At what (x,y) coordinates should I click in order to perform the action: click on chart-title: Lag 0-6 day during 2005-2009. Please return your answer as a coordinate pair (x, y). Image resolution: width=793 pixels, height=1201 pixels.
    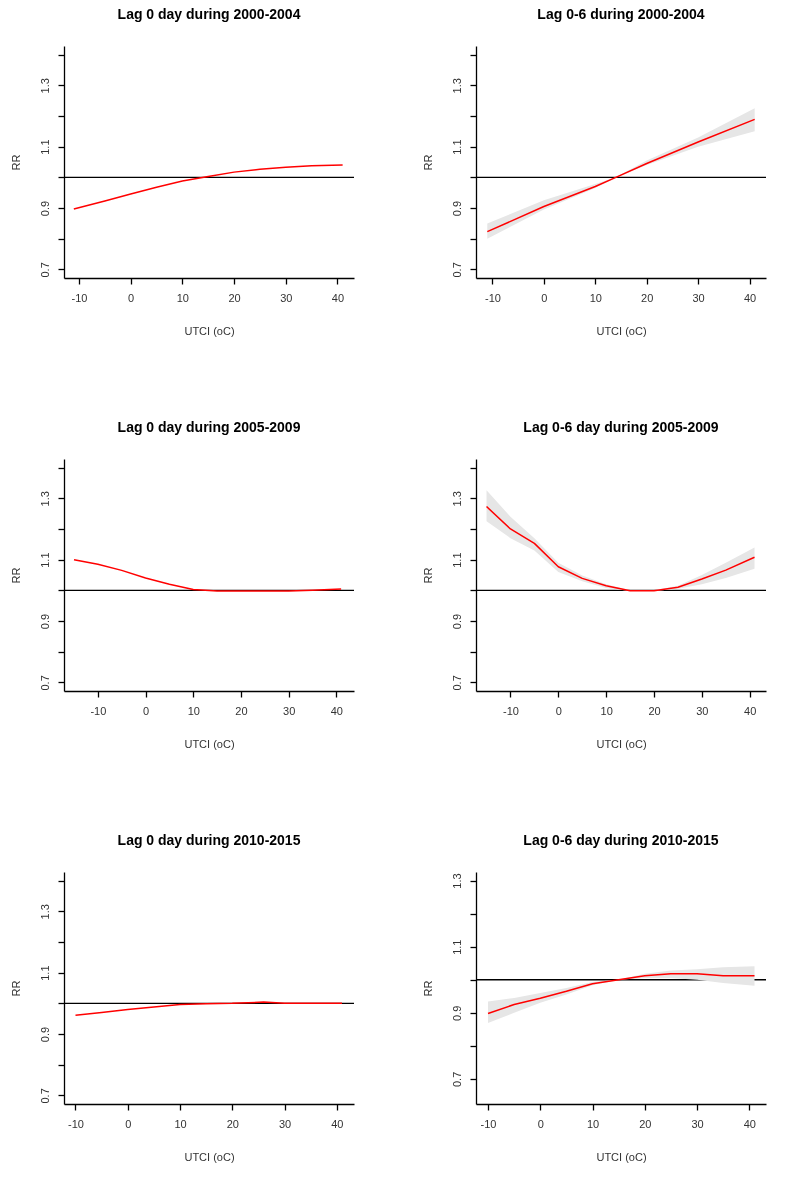
    Looking at the image, I should click on (621, 427).